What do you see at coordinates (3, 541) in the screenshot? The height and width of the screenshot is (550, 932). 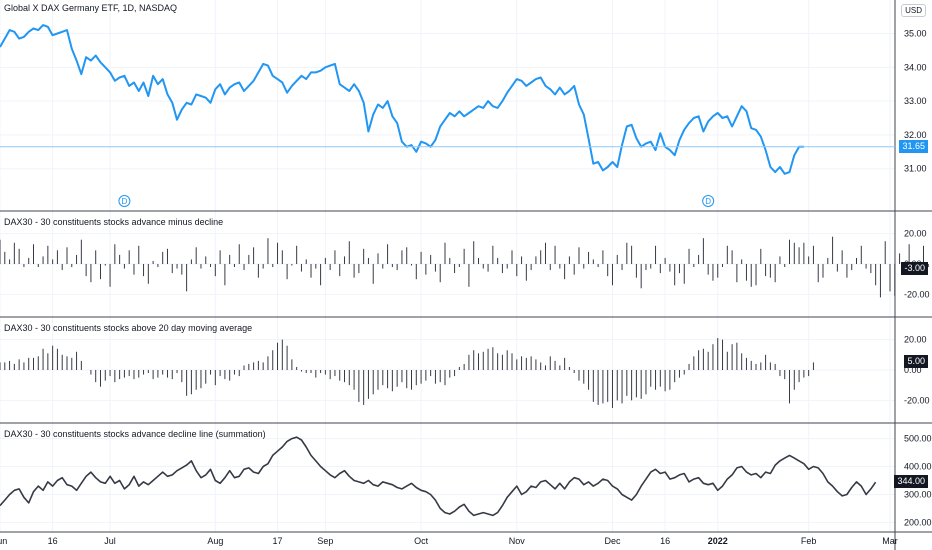 I see `x-tick-label: Jun` at bounding box center [3, 541].